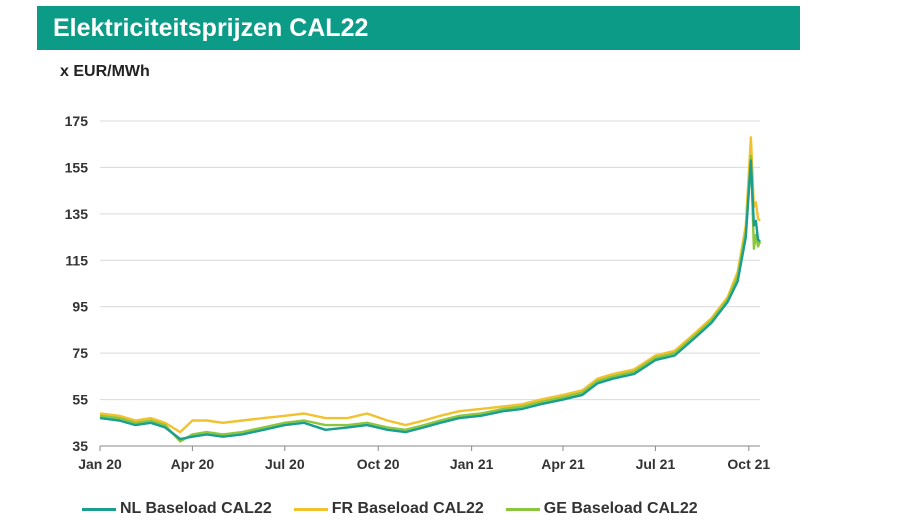  Describe the element at coordinates (310, 509) in the screenshot. I see `legend-swatch-fr` at that location.